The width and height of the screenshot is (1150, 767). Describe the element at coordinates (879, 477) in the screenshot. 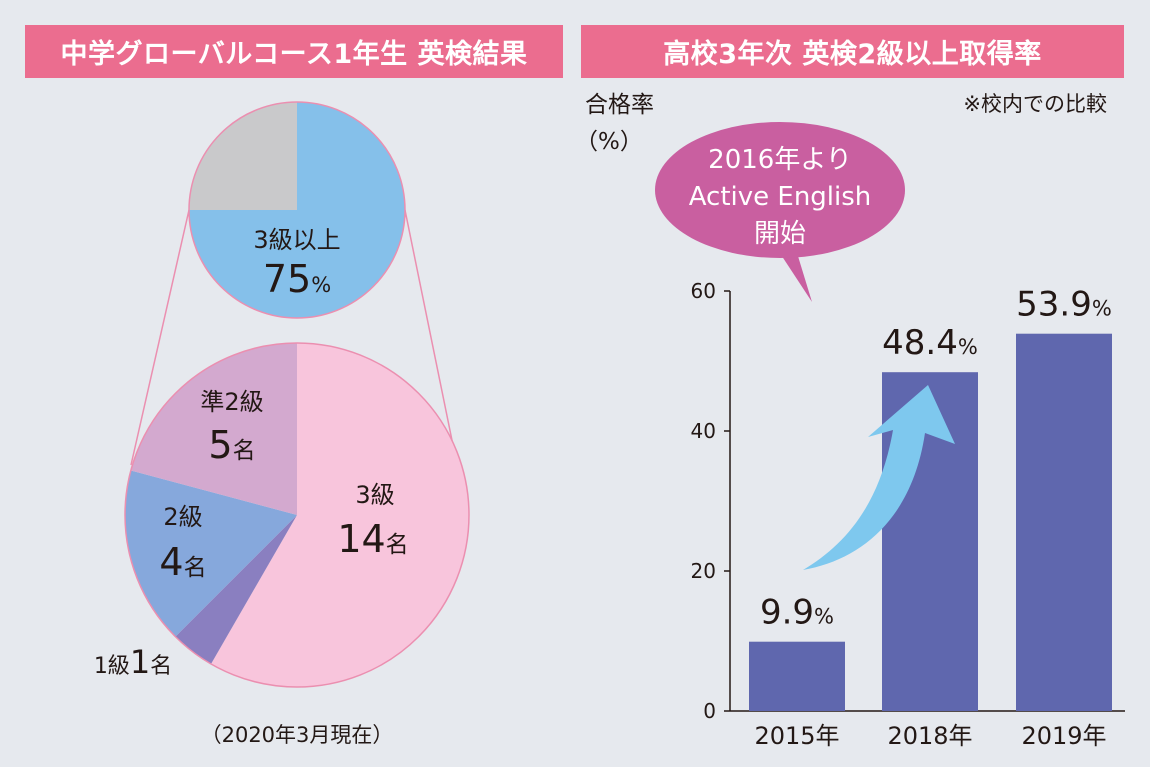

I see `growth-arrow` at that location.